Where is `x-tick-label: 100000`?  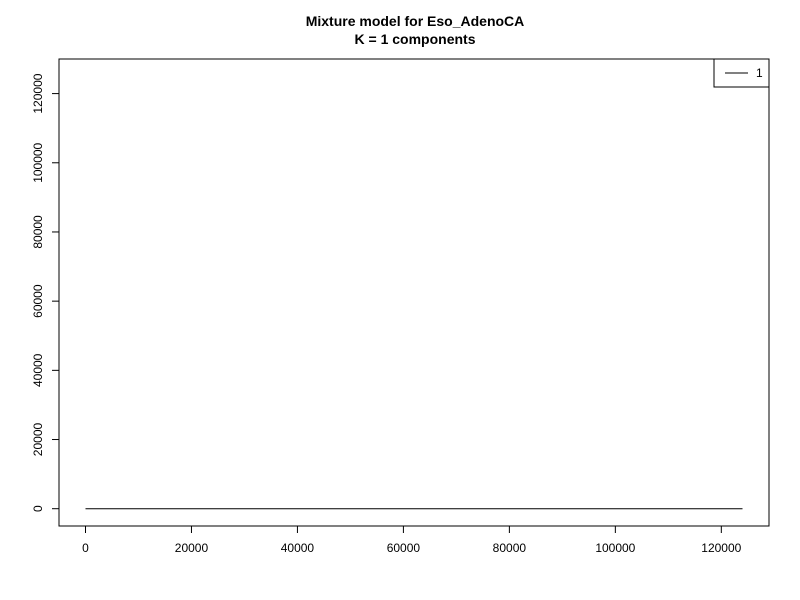 x-tick-label: 100000 is located at coordinates (615, 548).